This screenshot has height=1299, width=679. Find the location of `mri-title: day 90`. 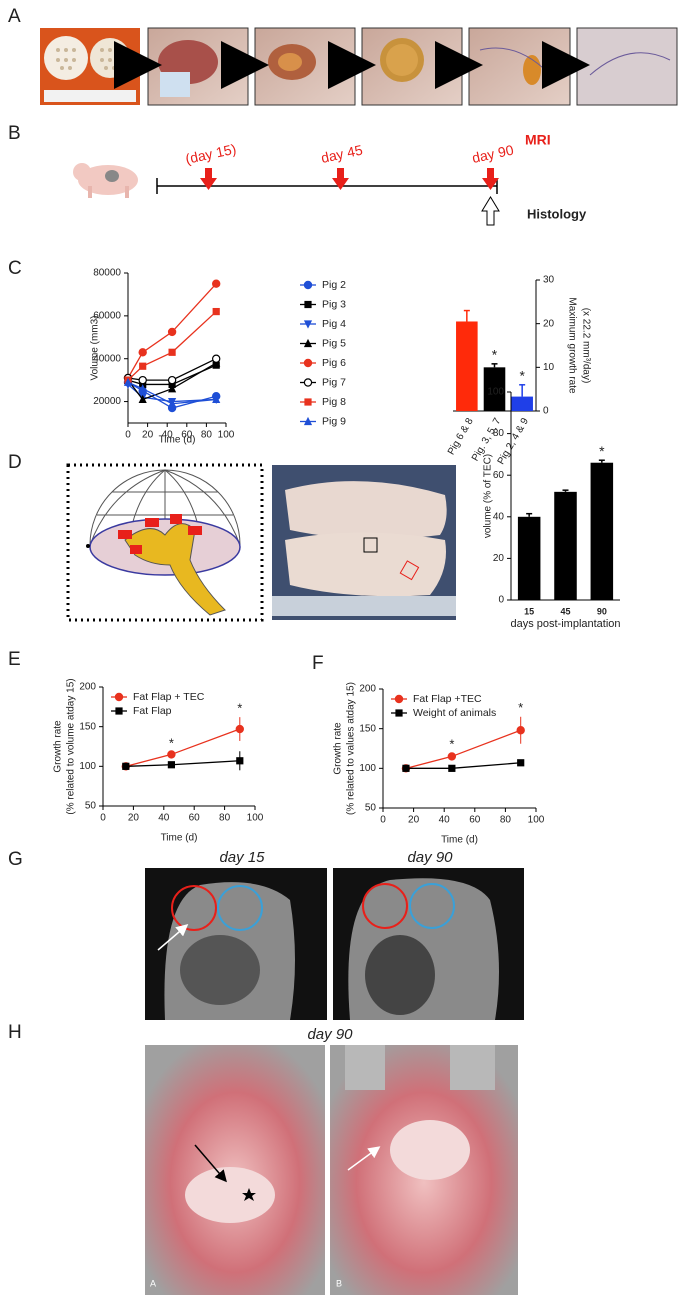

mri-title: day 90 is located at coordinates (430, 857).